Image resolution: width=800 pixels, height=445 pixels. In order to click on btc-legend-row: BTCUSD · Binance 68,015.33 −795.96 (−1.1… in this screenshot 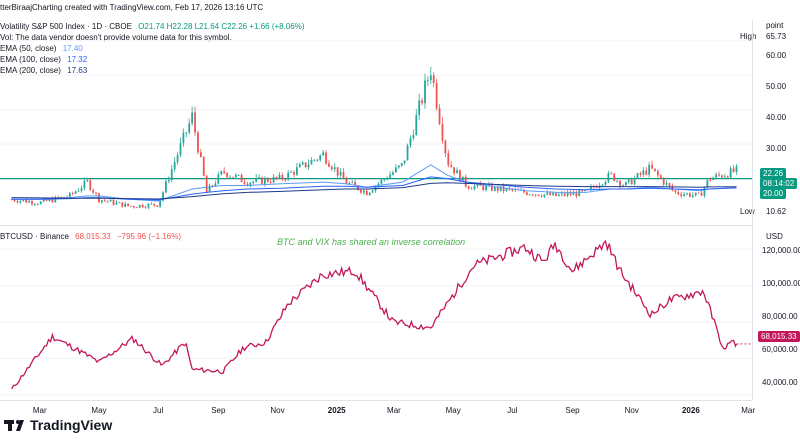, I will do `click(90, 236)`.